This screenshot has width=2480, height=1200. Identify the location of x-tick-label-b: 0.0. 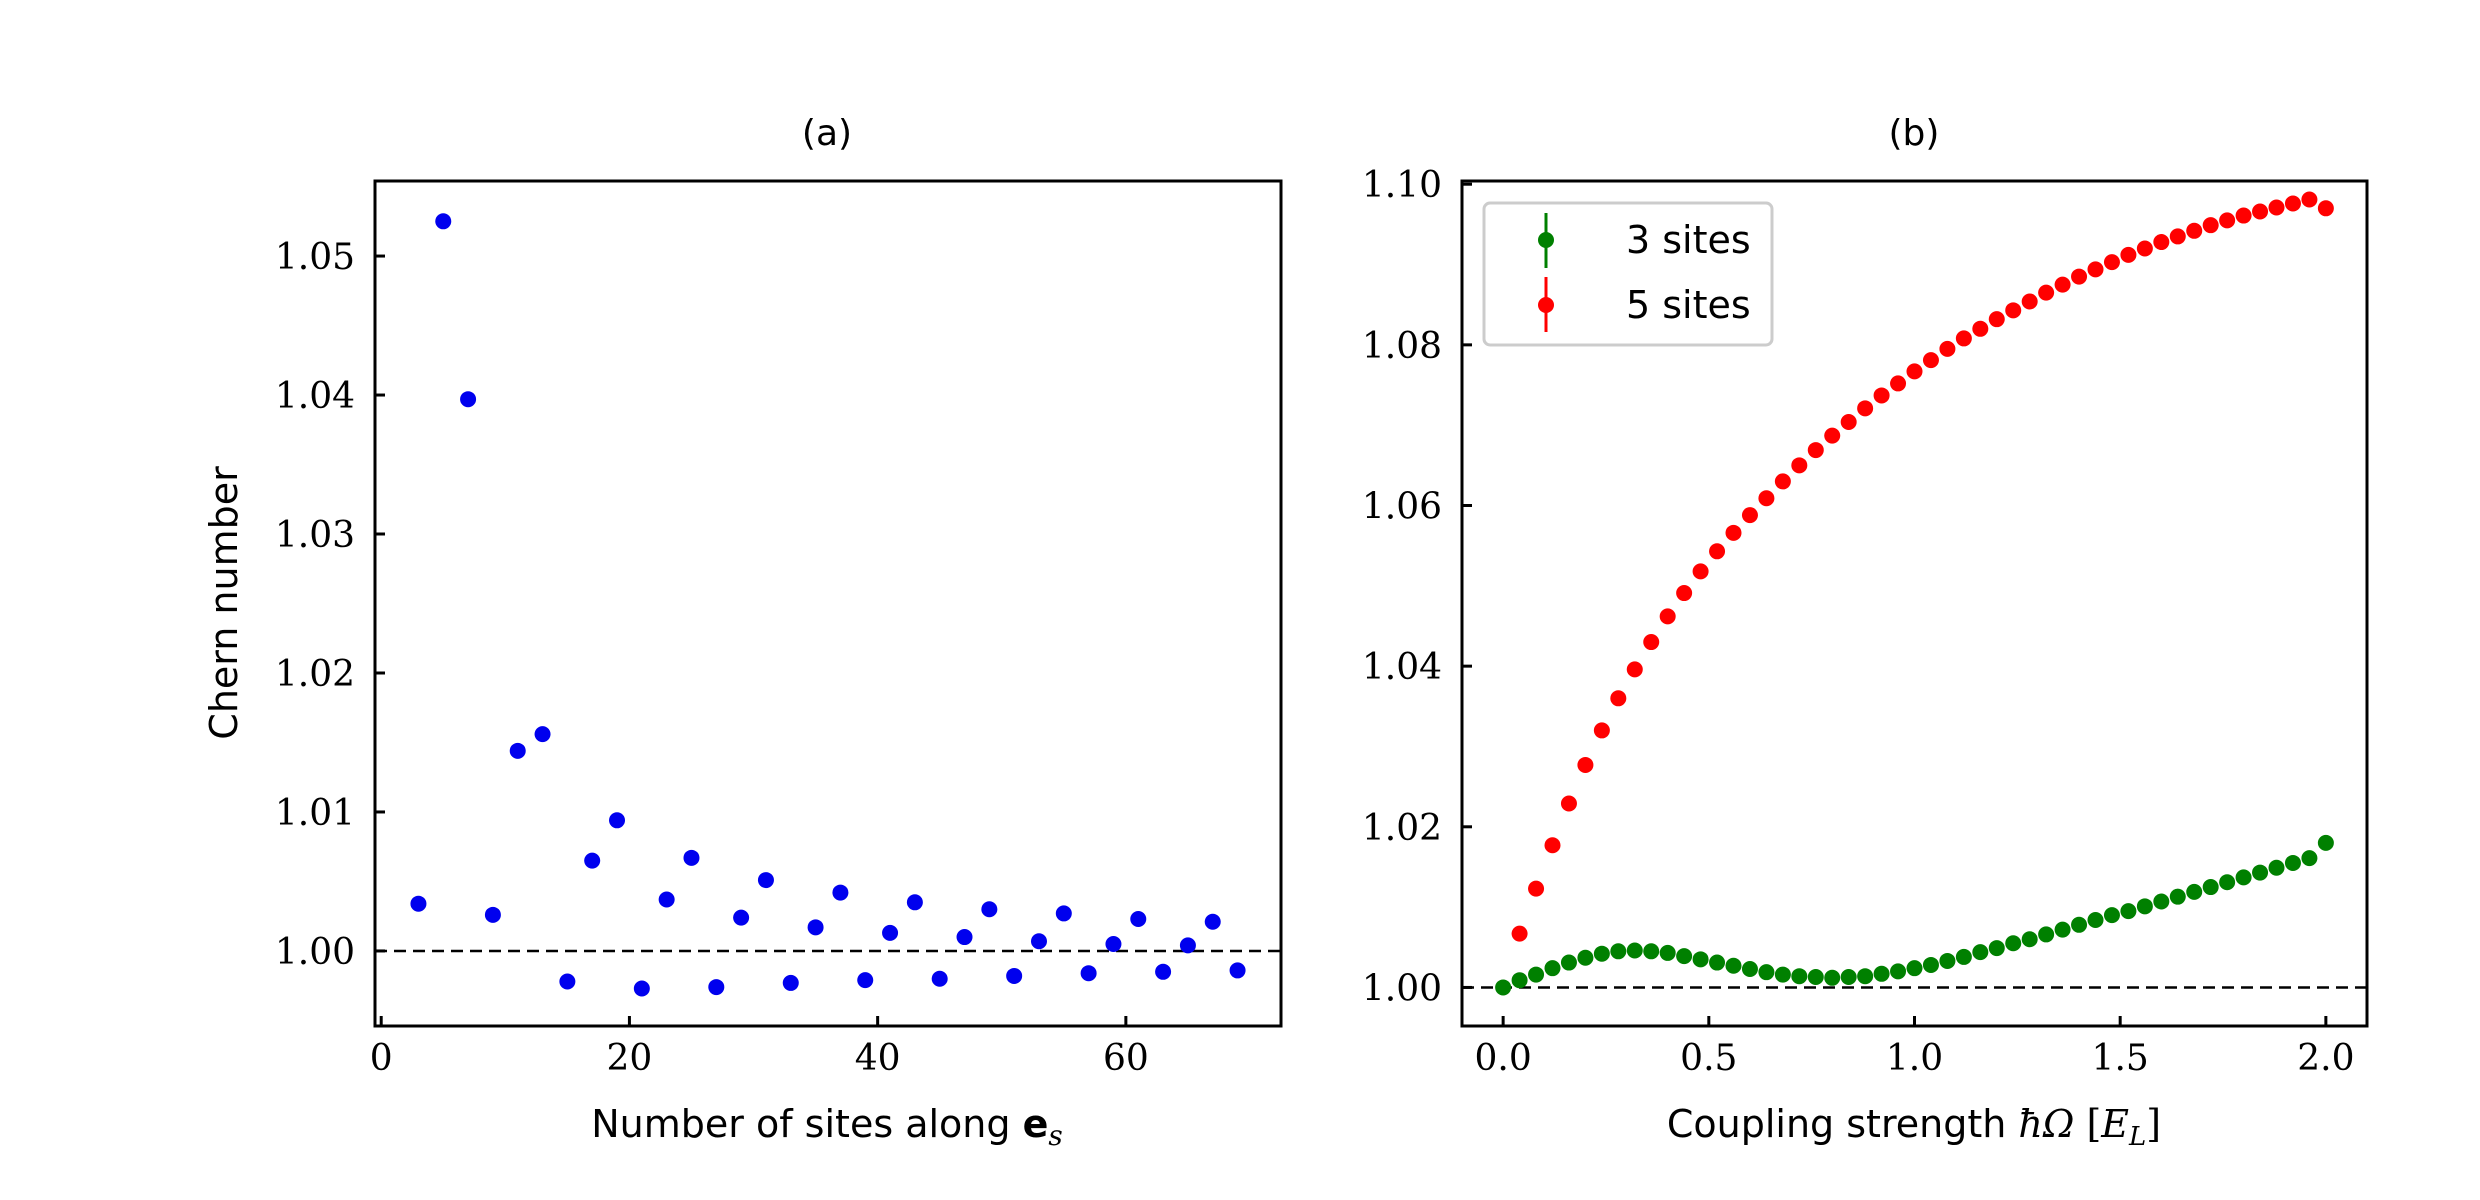
(1503, 1058).